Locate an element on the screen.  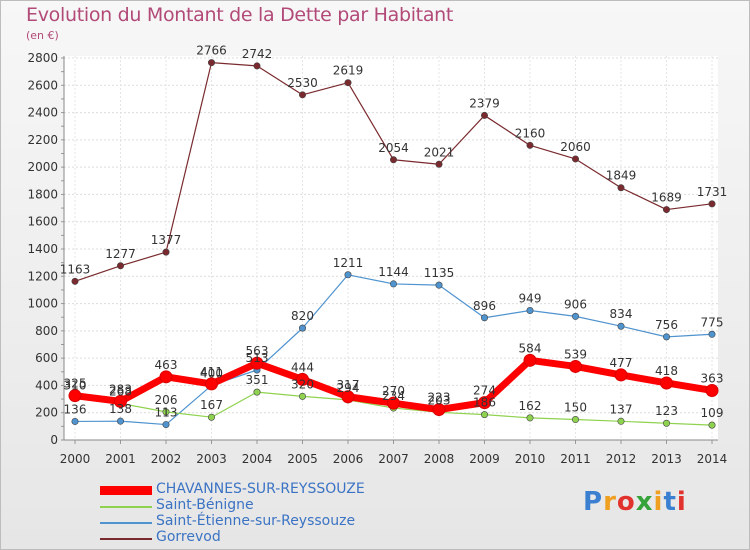
y-tick-label: 2200 is located at coordinates (42, 140).